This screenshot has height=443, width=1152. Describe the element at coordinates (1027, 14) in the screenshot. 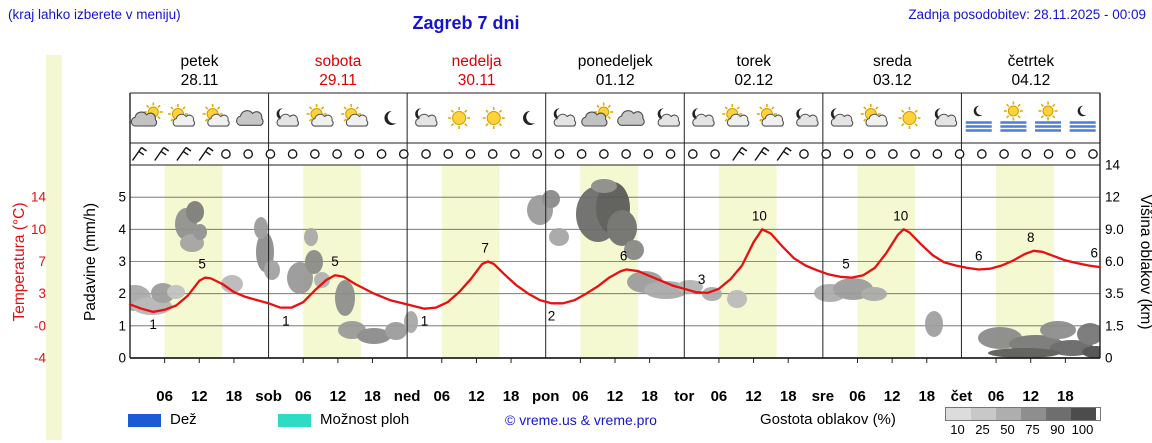

I see `last-update-text: Zadnja posodobitev: 28.11.2025 - 00:09` at that location.